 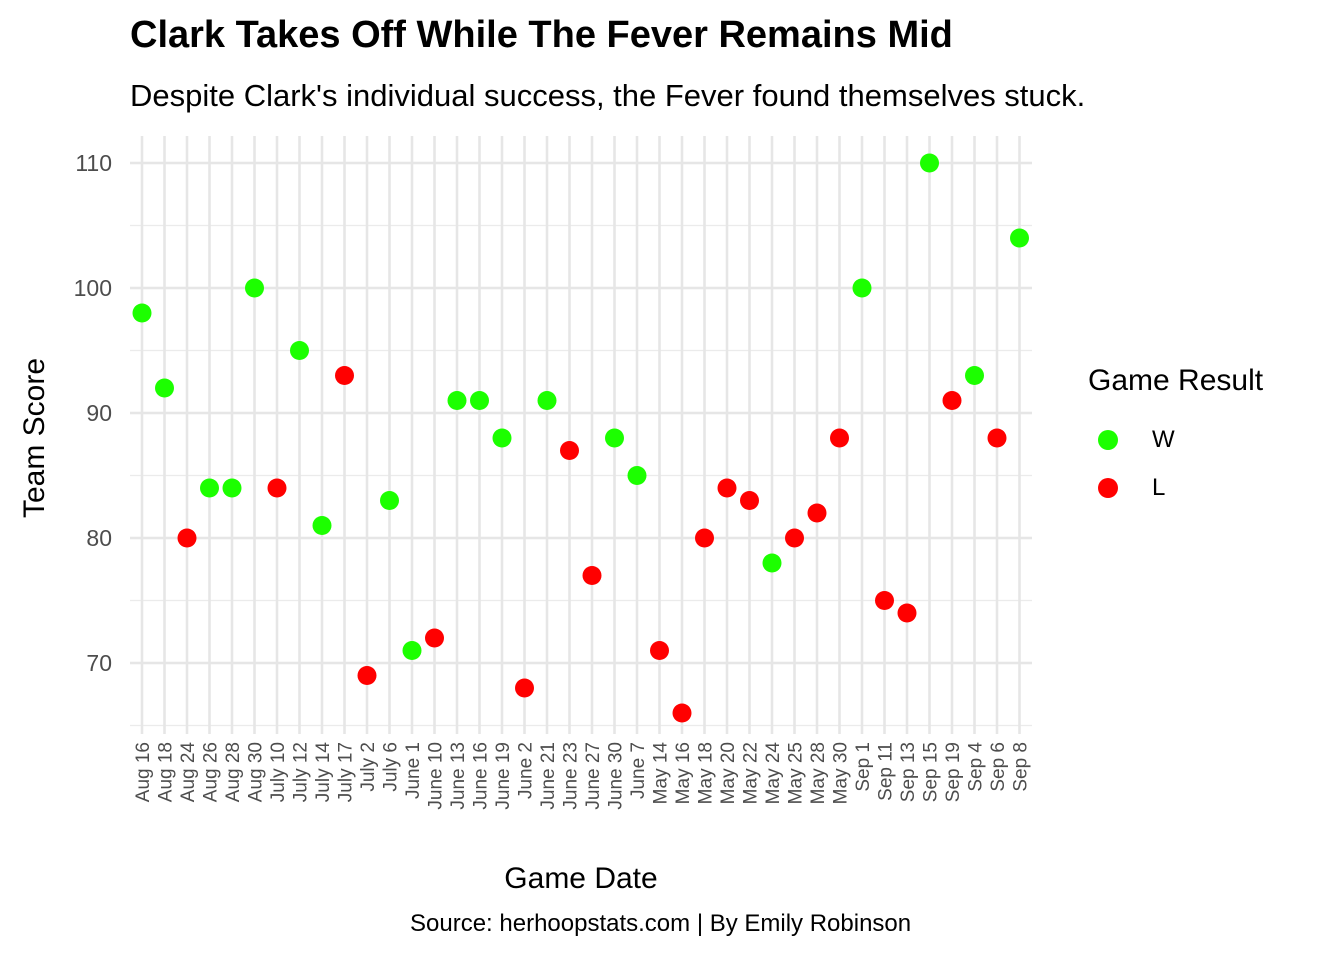 What do you see at coordinates (481, 776) in the screenshot?
I see `x-tick-label: June 16` at bounding box center [481, 776].